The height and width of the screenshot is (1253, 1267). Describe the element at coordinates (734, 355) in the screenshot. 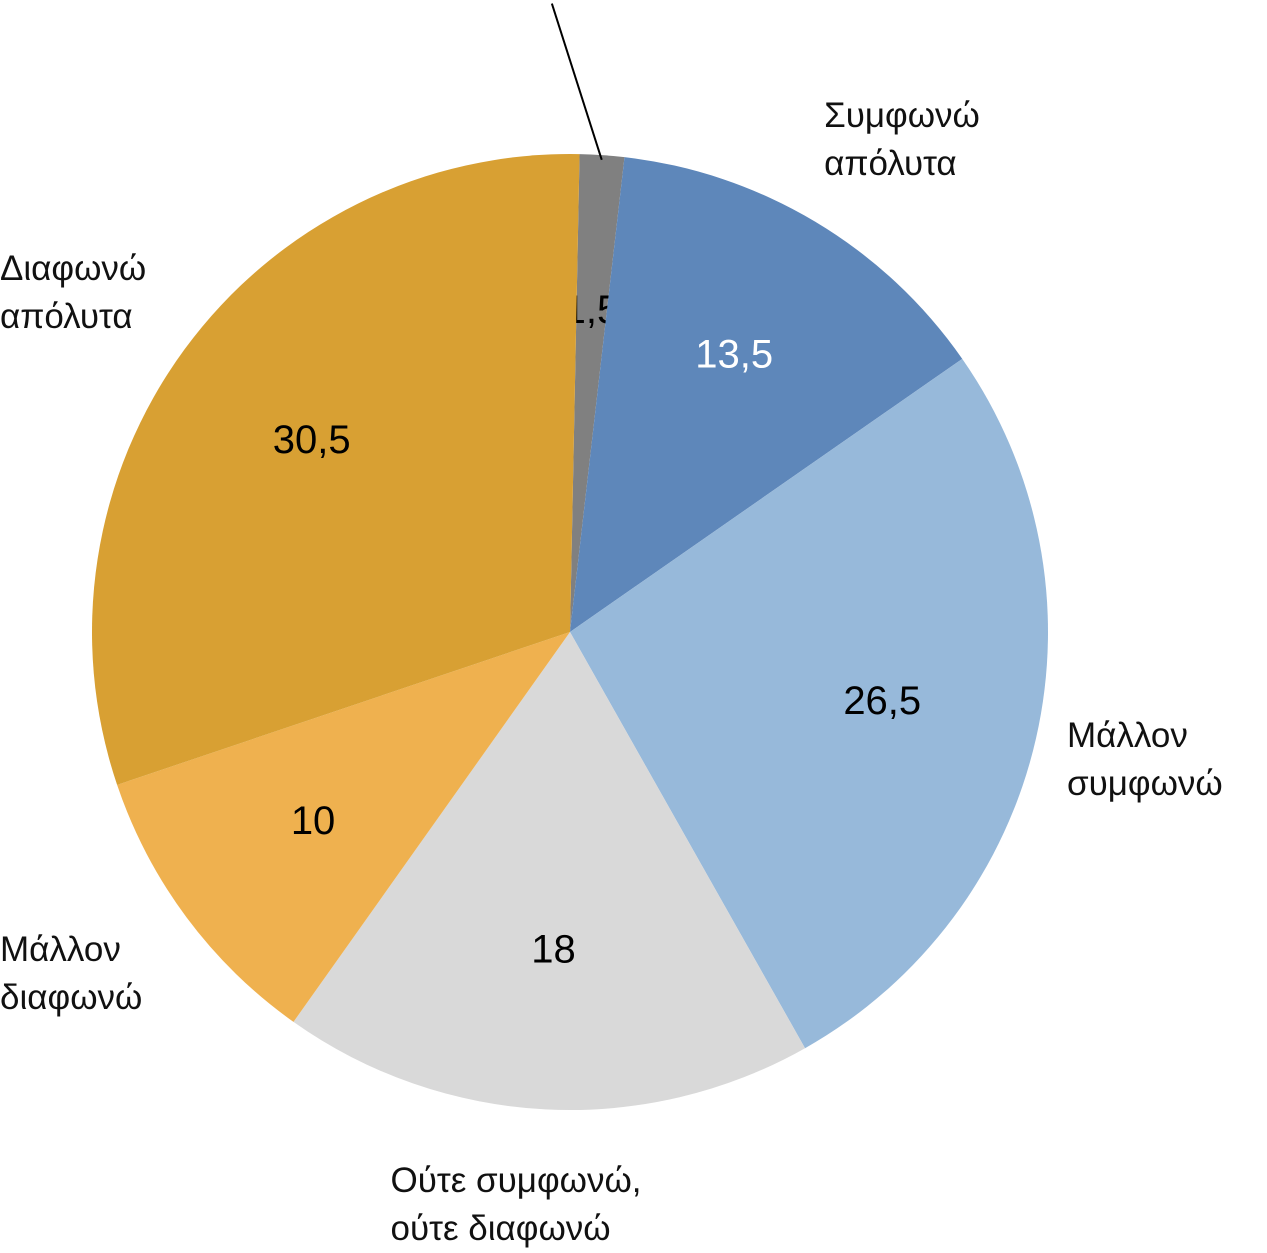

I see `value-label: 13,5` at that location.